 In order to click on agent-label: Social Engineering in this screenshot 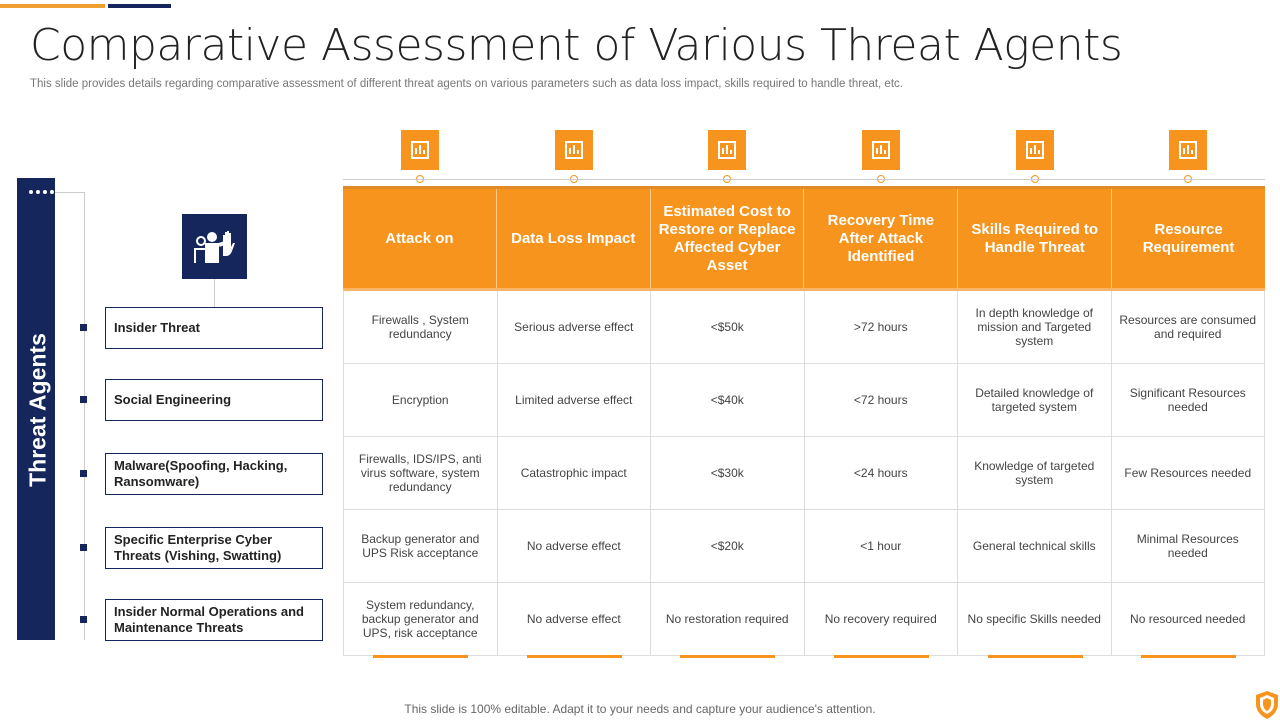, I will do `click(173, 399)`.